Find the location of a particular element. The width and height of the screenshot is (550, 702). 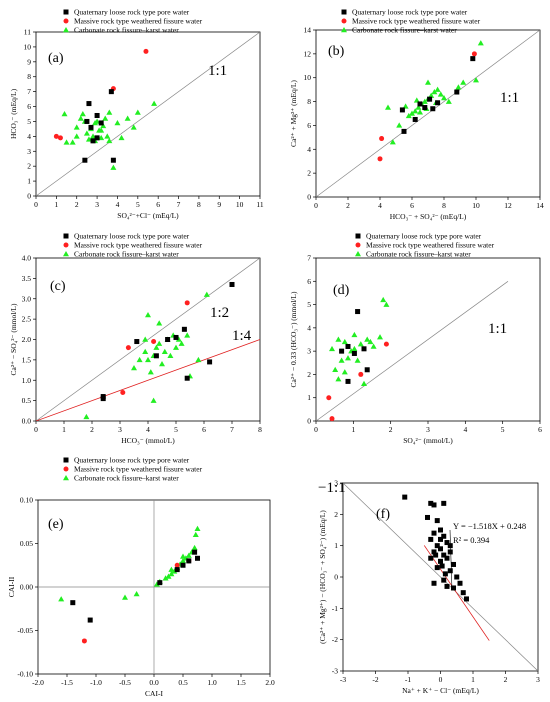

x-tick-label: -0.5 is located at coordinates (125, 682).